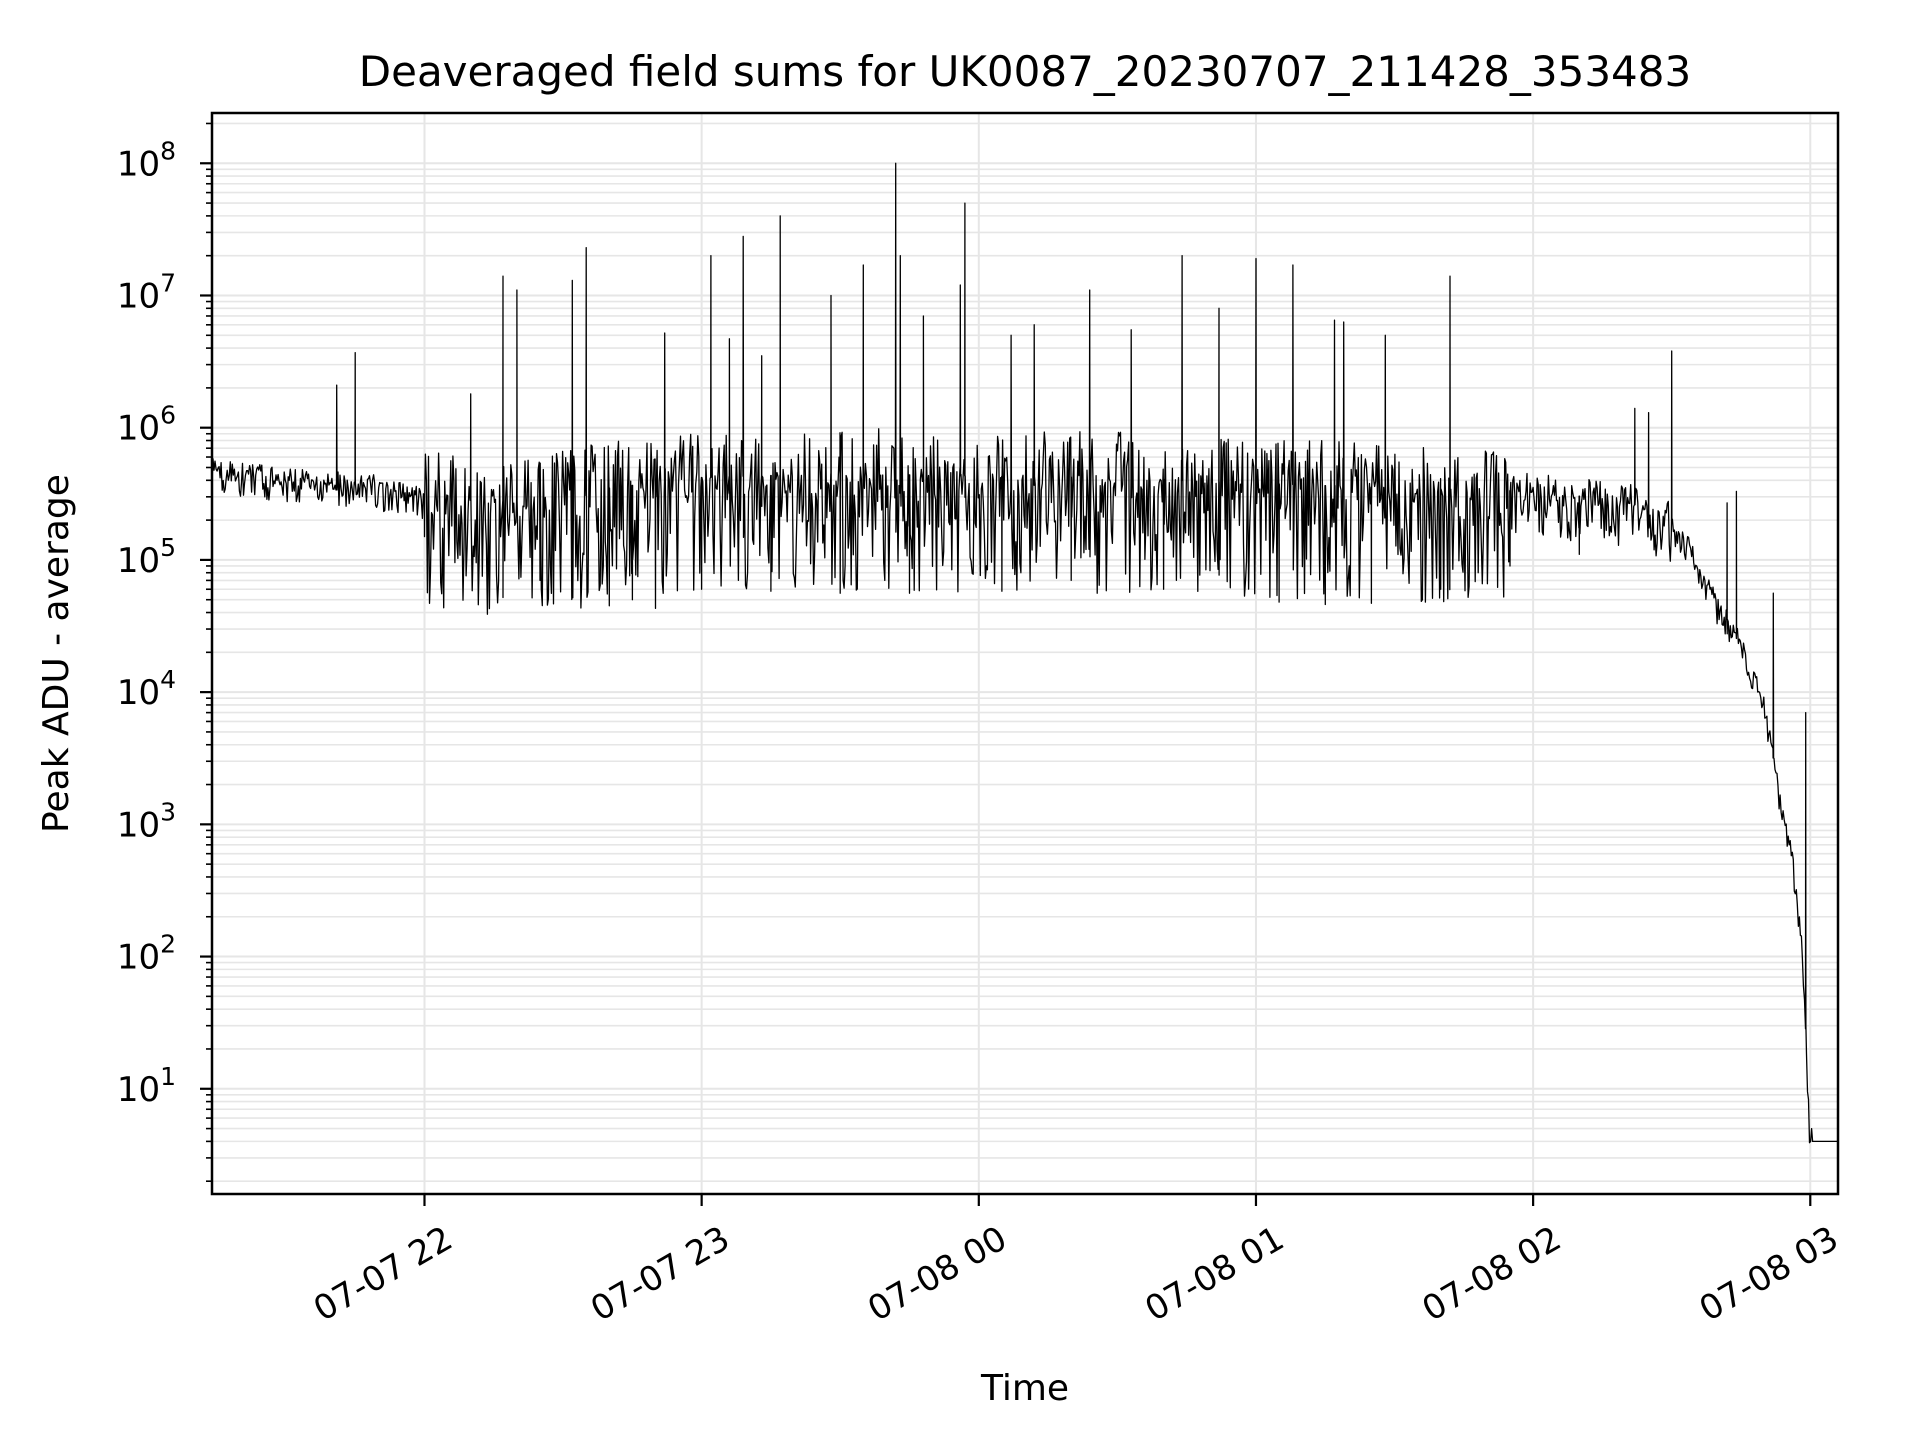  What do you see at coordinates (146, 954) in the screenshot?
I see `y-tick-label: 10²` at bounding box center [146, 954].